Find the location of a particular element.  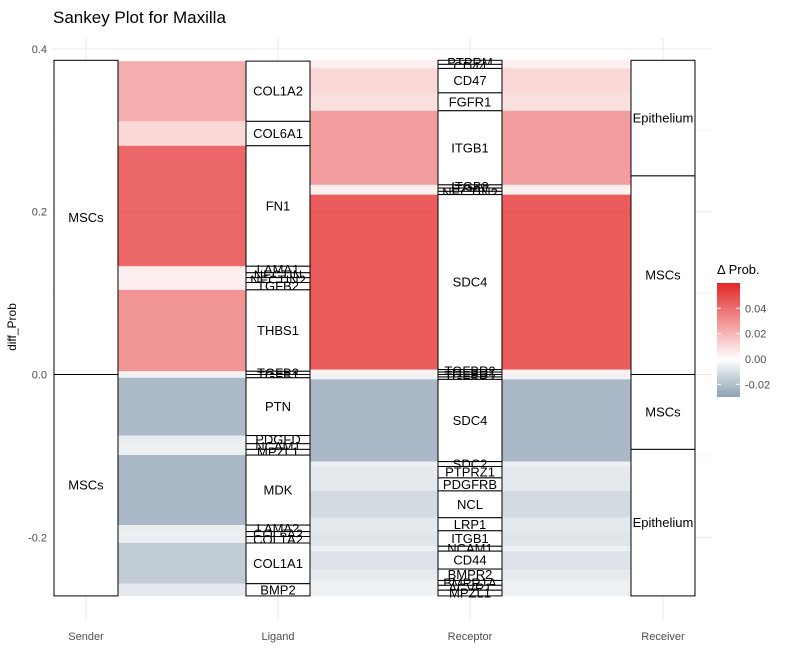

node-label-fgfr1: FGFR1 is located at coordinates (470, 101).